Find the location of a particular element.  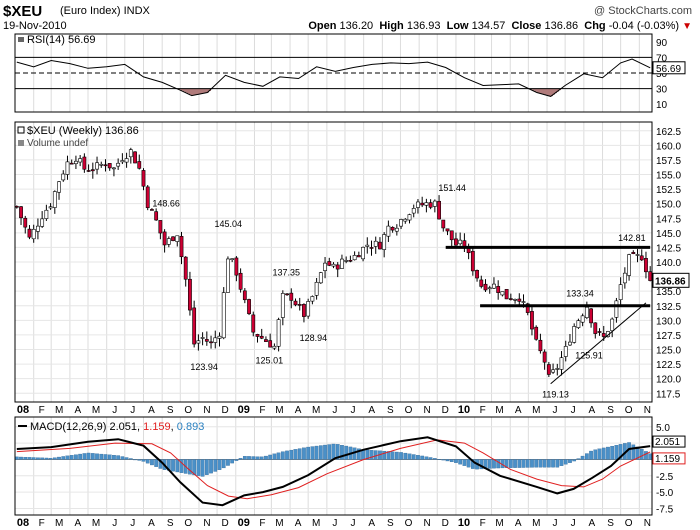

signal-current-badge is located at coordinates (669, 458).